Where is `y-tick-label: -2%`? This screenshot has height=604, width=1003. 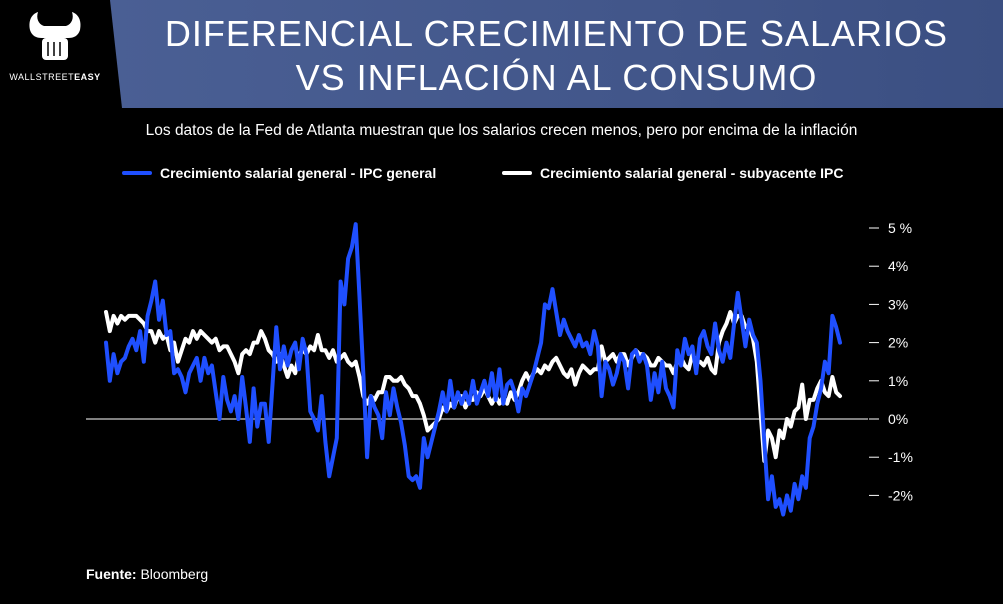
y-tick-label: -2% is located at coordinates (900, 495).